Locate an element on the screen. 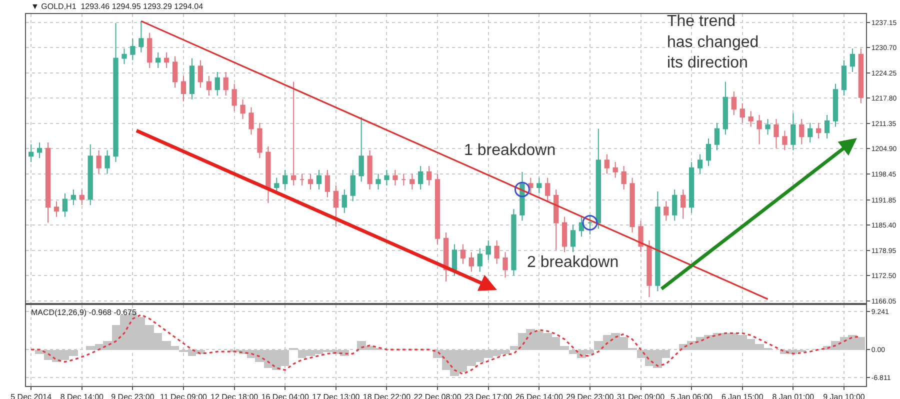 The height and width of the screenshot is (399, 900). annotation: 1 breakdown is located at coordinates (510, 150).